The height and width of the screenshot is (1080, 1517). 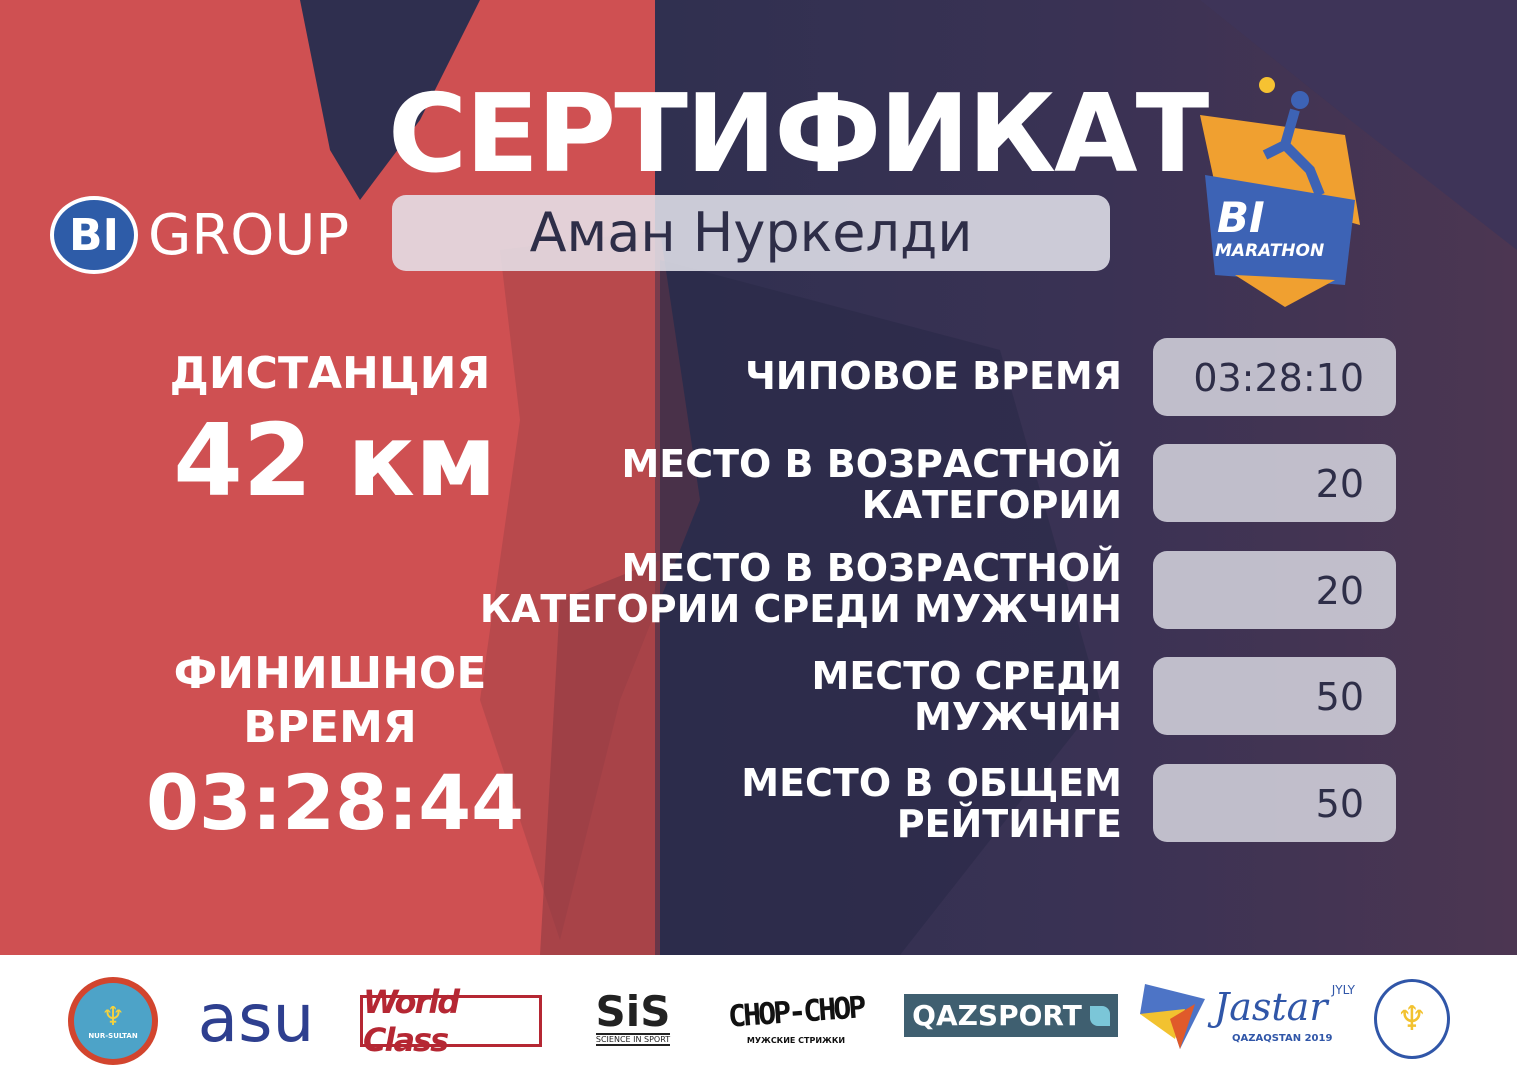 I want to click on asu-logo: asu, so click(x=256, y=1018).